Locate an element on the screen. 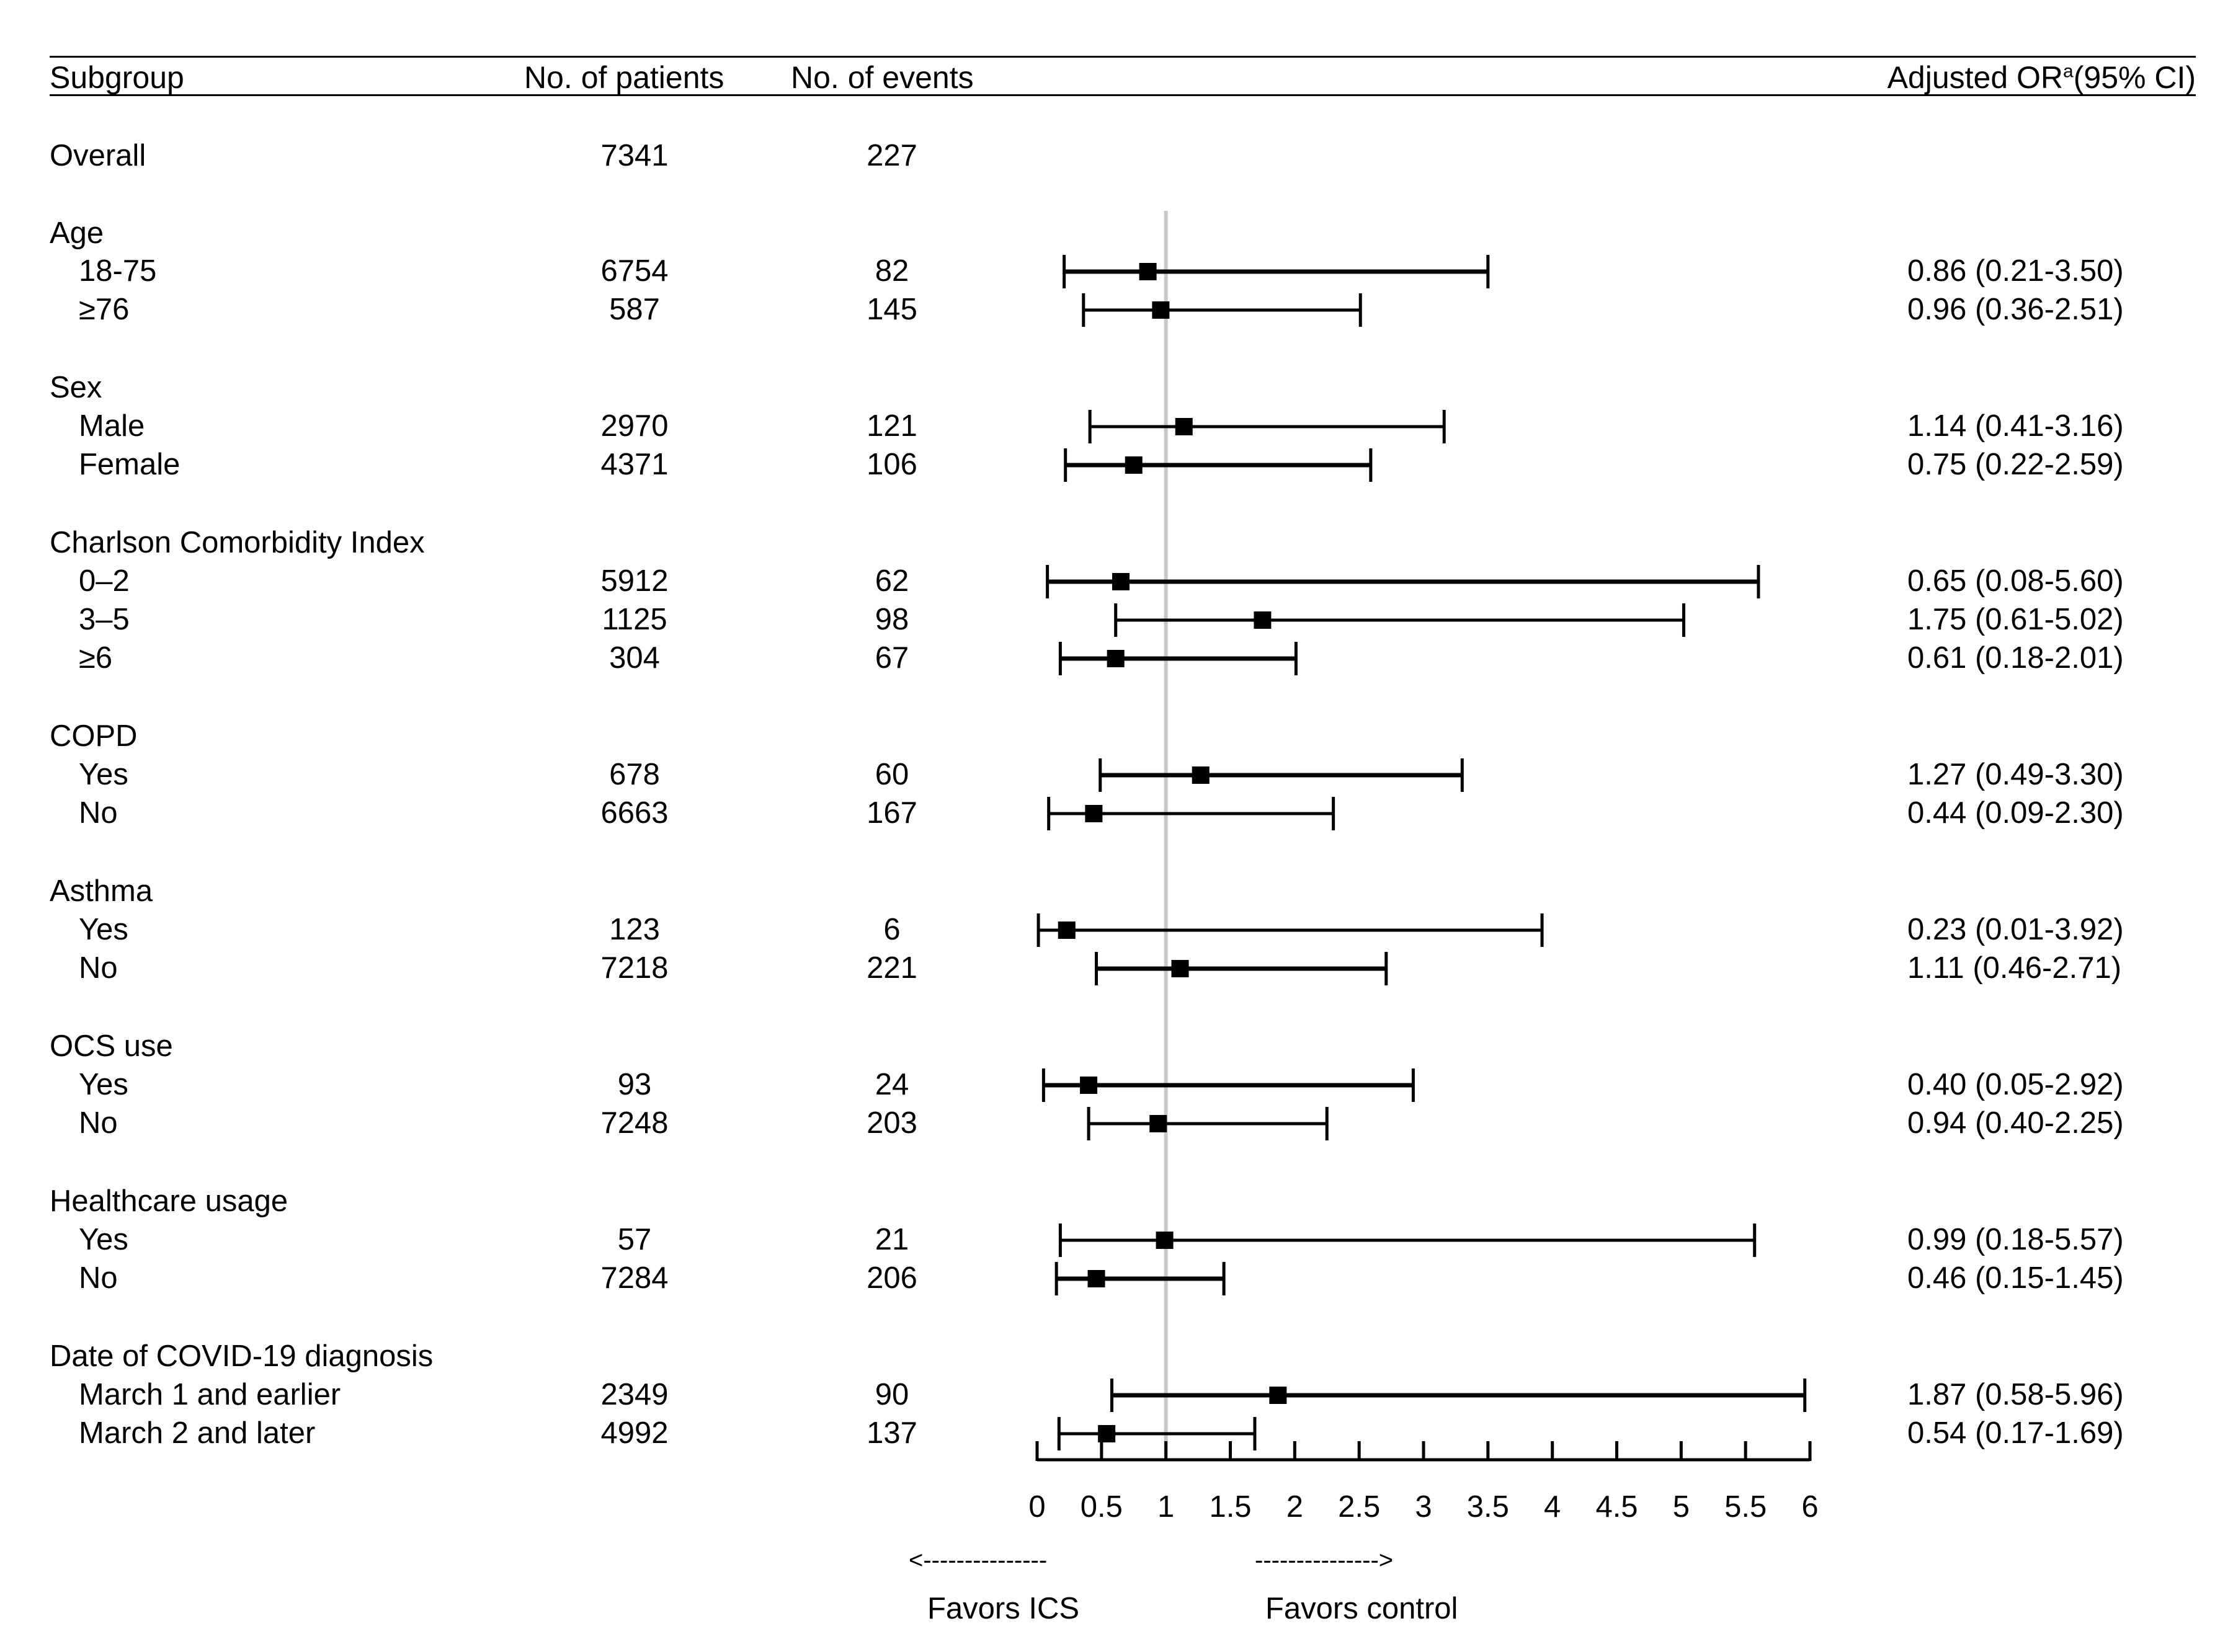 Image resolution: width=2233 pixels, height=1652 pixels. x-tick-label: 3 is located at coordinates (1424, 1507).